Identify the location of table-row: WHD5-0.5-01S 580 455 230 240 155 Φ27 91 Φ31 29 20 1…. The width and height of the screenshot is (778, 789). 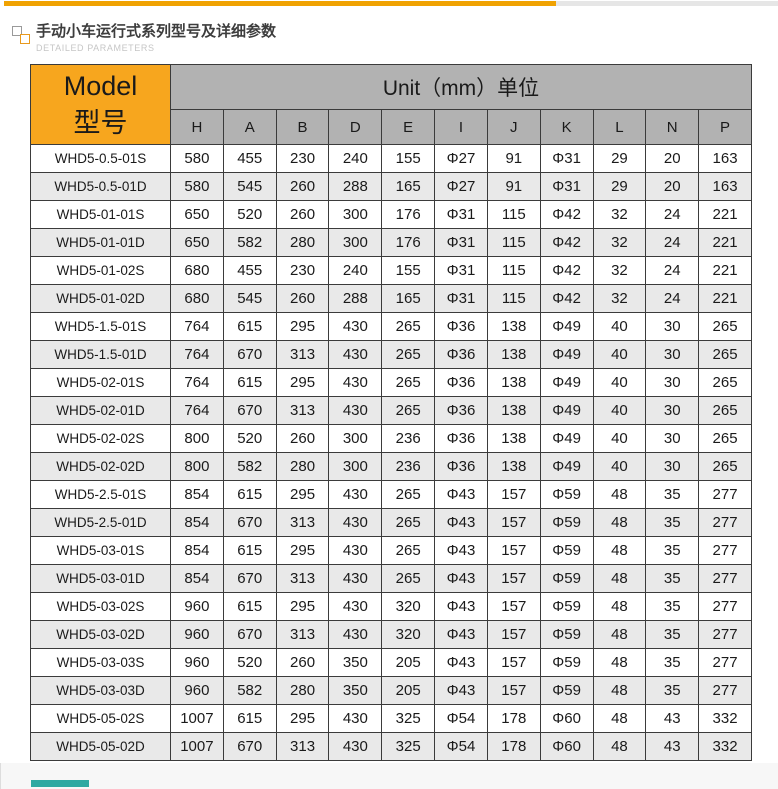
(391, 158).